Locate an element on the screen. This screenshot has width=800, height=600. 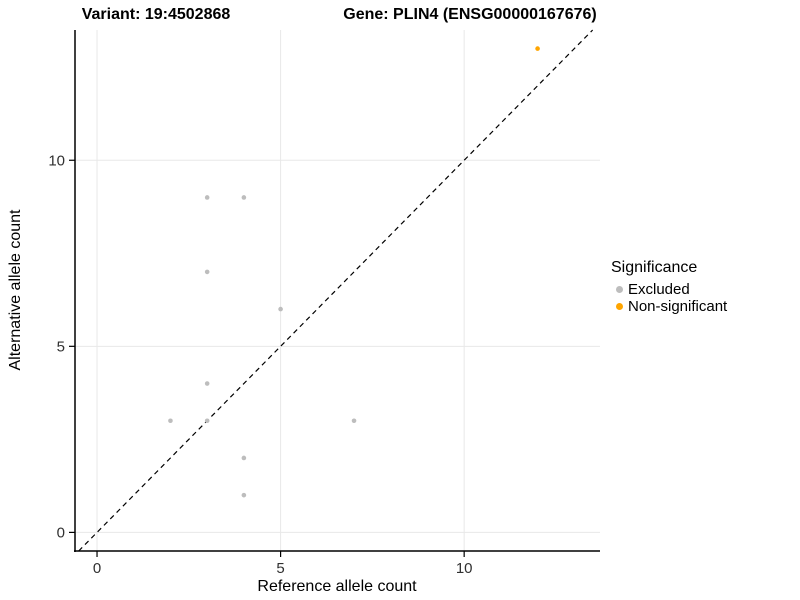
excluded-point-icon is located at coordinates (619, 289).